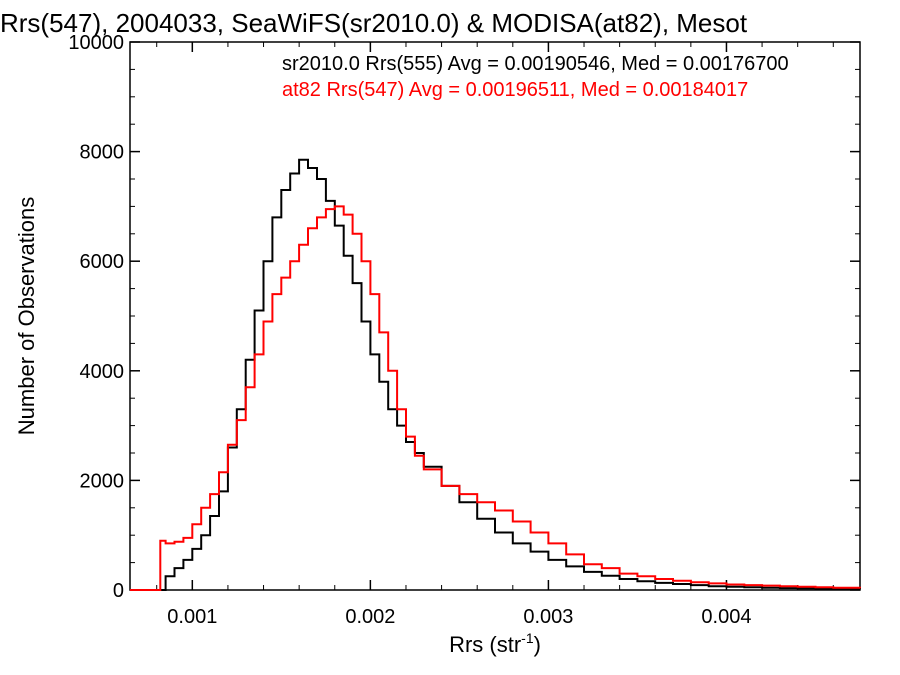 The width and height of the screenshot is (900, 675). Describe the element at coordinates (96, 43) in the screenshot. I see `y-tick-label-5: 10000` at that location.